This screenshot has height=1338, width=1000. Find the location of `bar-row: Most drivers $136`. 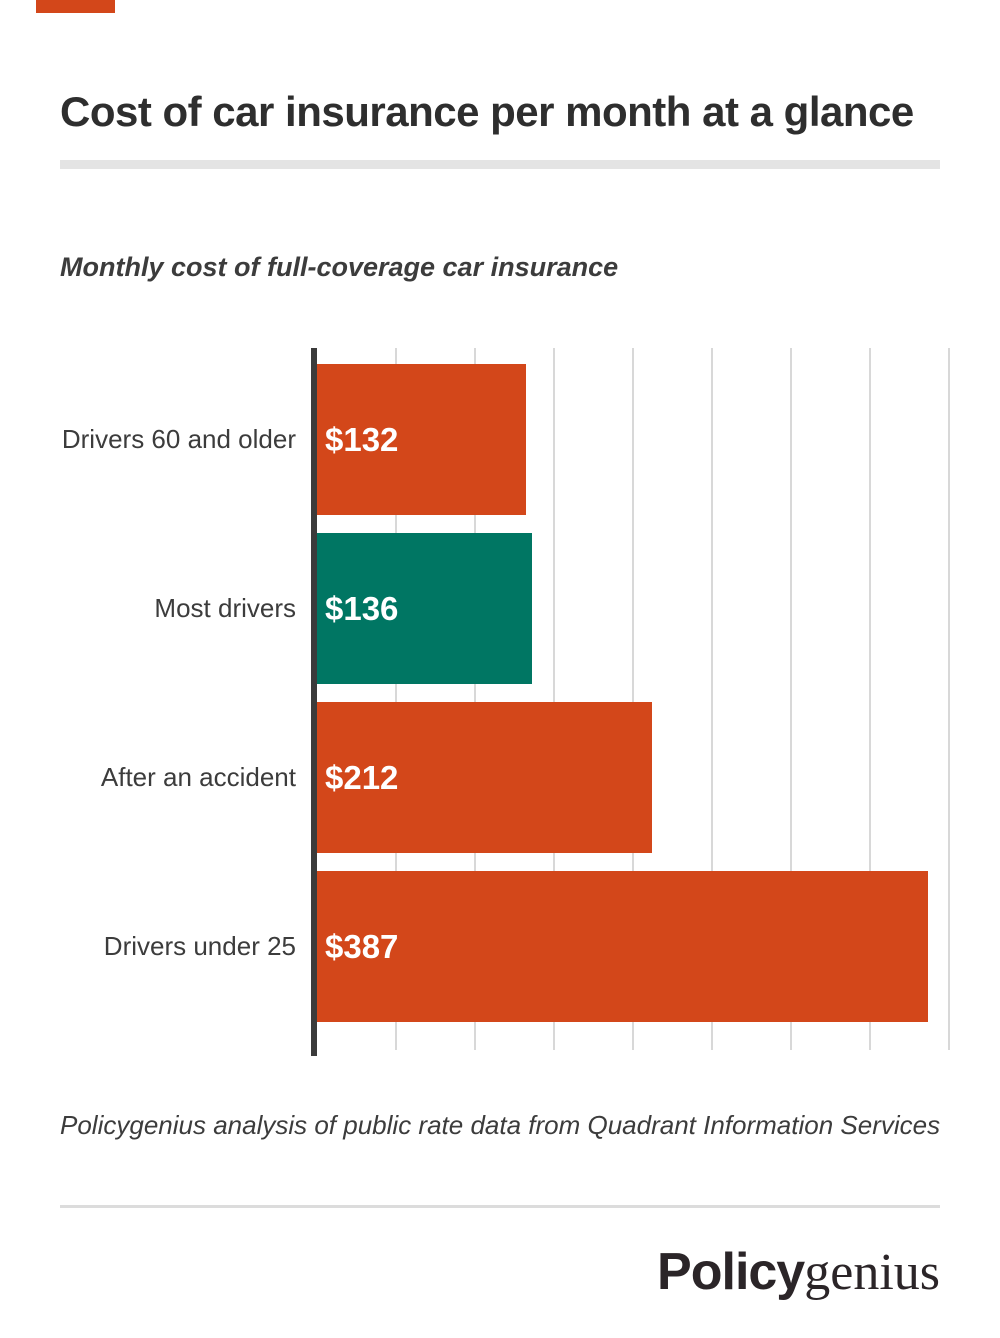

bar-row: Most drivers $136 is located at coordinates (500, 608).